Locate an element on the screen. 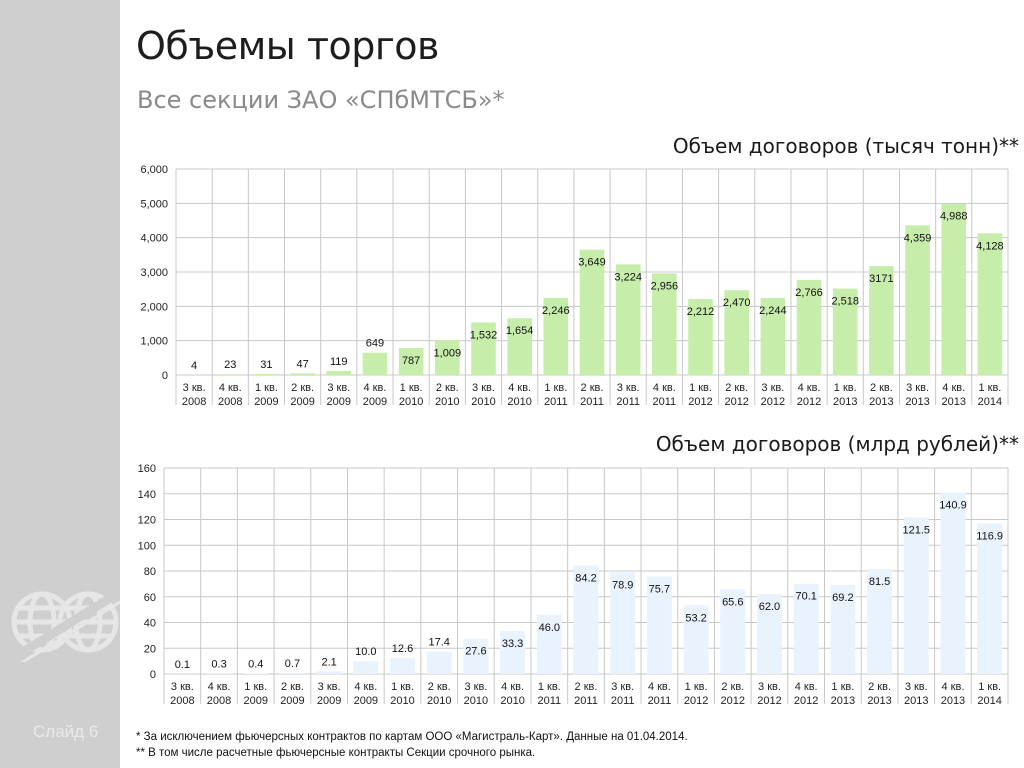 The height and width of the screenshot is (768, 1024). rubles-category-year: 2008 is located at coordinates (182, 701).